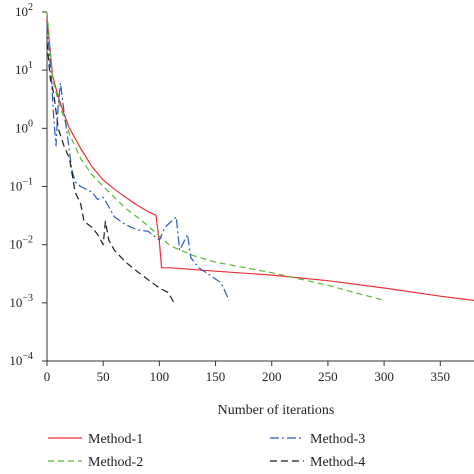 The width and height of the screenshot is (474, 474). Describe the element at coordinates (21, 301) in the screenshot. I see `y-tick-label: 10⁻³` at that location.